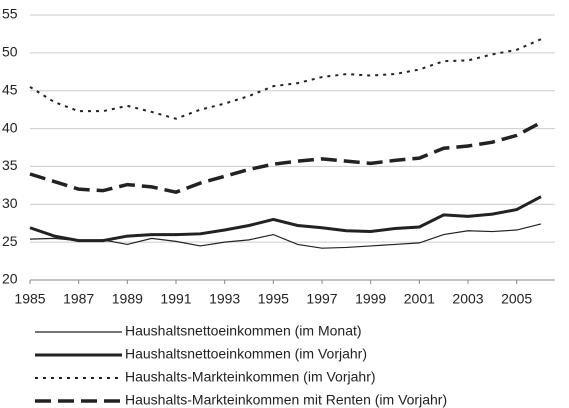 This screenshot has width=569, height=408. What do you see at coordinates (516, 299) in the screenshot?
I see `x-tick-label: 2005` at bounding box center [516, 299].